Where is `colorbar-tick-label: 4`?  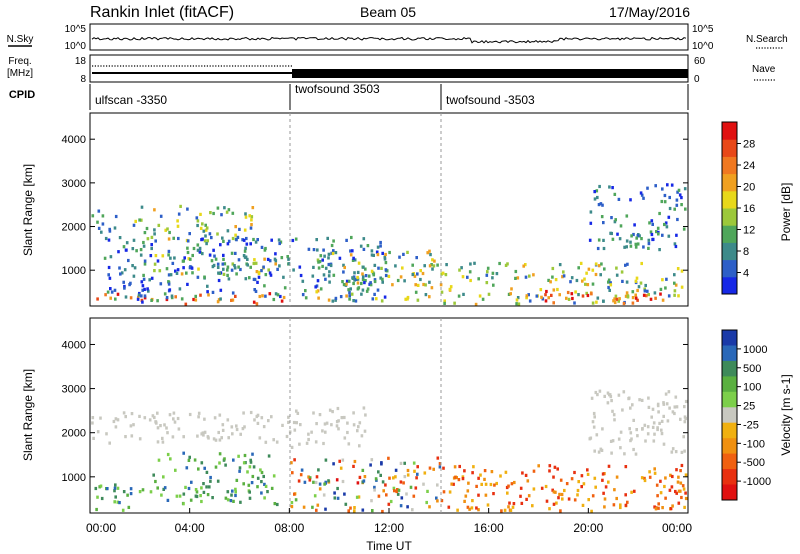
colorbar-tick-label: 4 is located at coordinates (746, 274).